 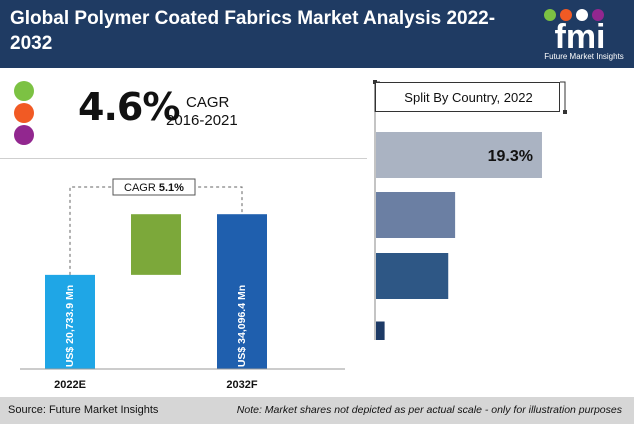 I want to click on divider, so click(x=183, y=158).